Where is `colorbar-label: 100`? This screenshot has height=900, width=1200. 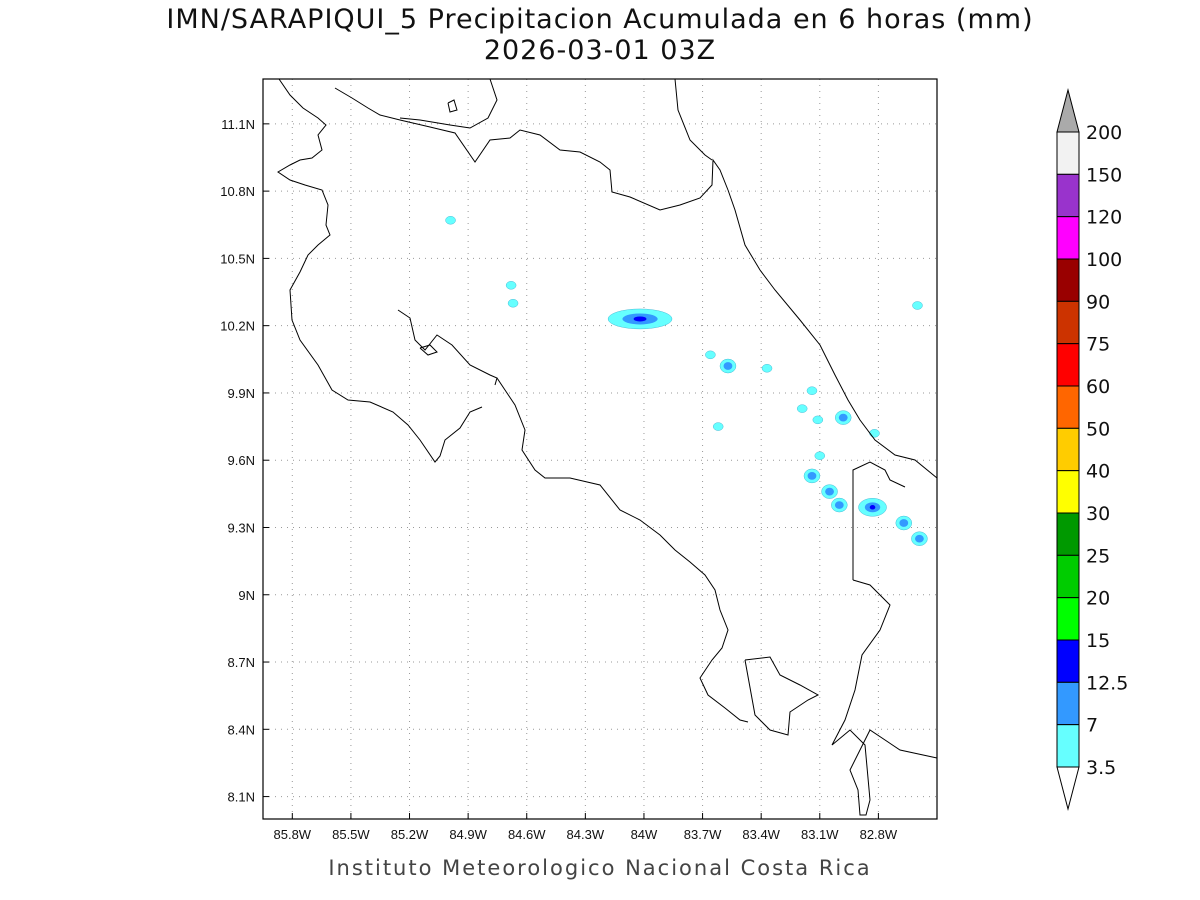 colorbar-label: 100 is located at coordinates (1104, 260).